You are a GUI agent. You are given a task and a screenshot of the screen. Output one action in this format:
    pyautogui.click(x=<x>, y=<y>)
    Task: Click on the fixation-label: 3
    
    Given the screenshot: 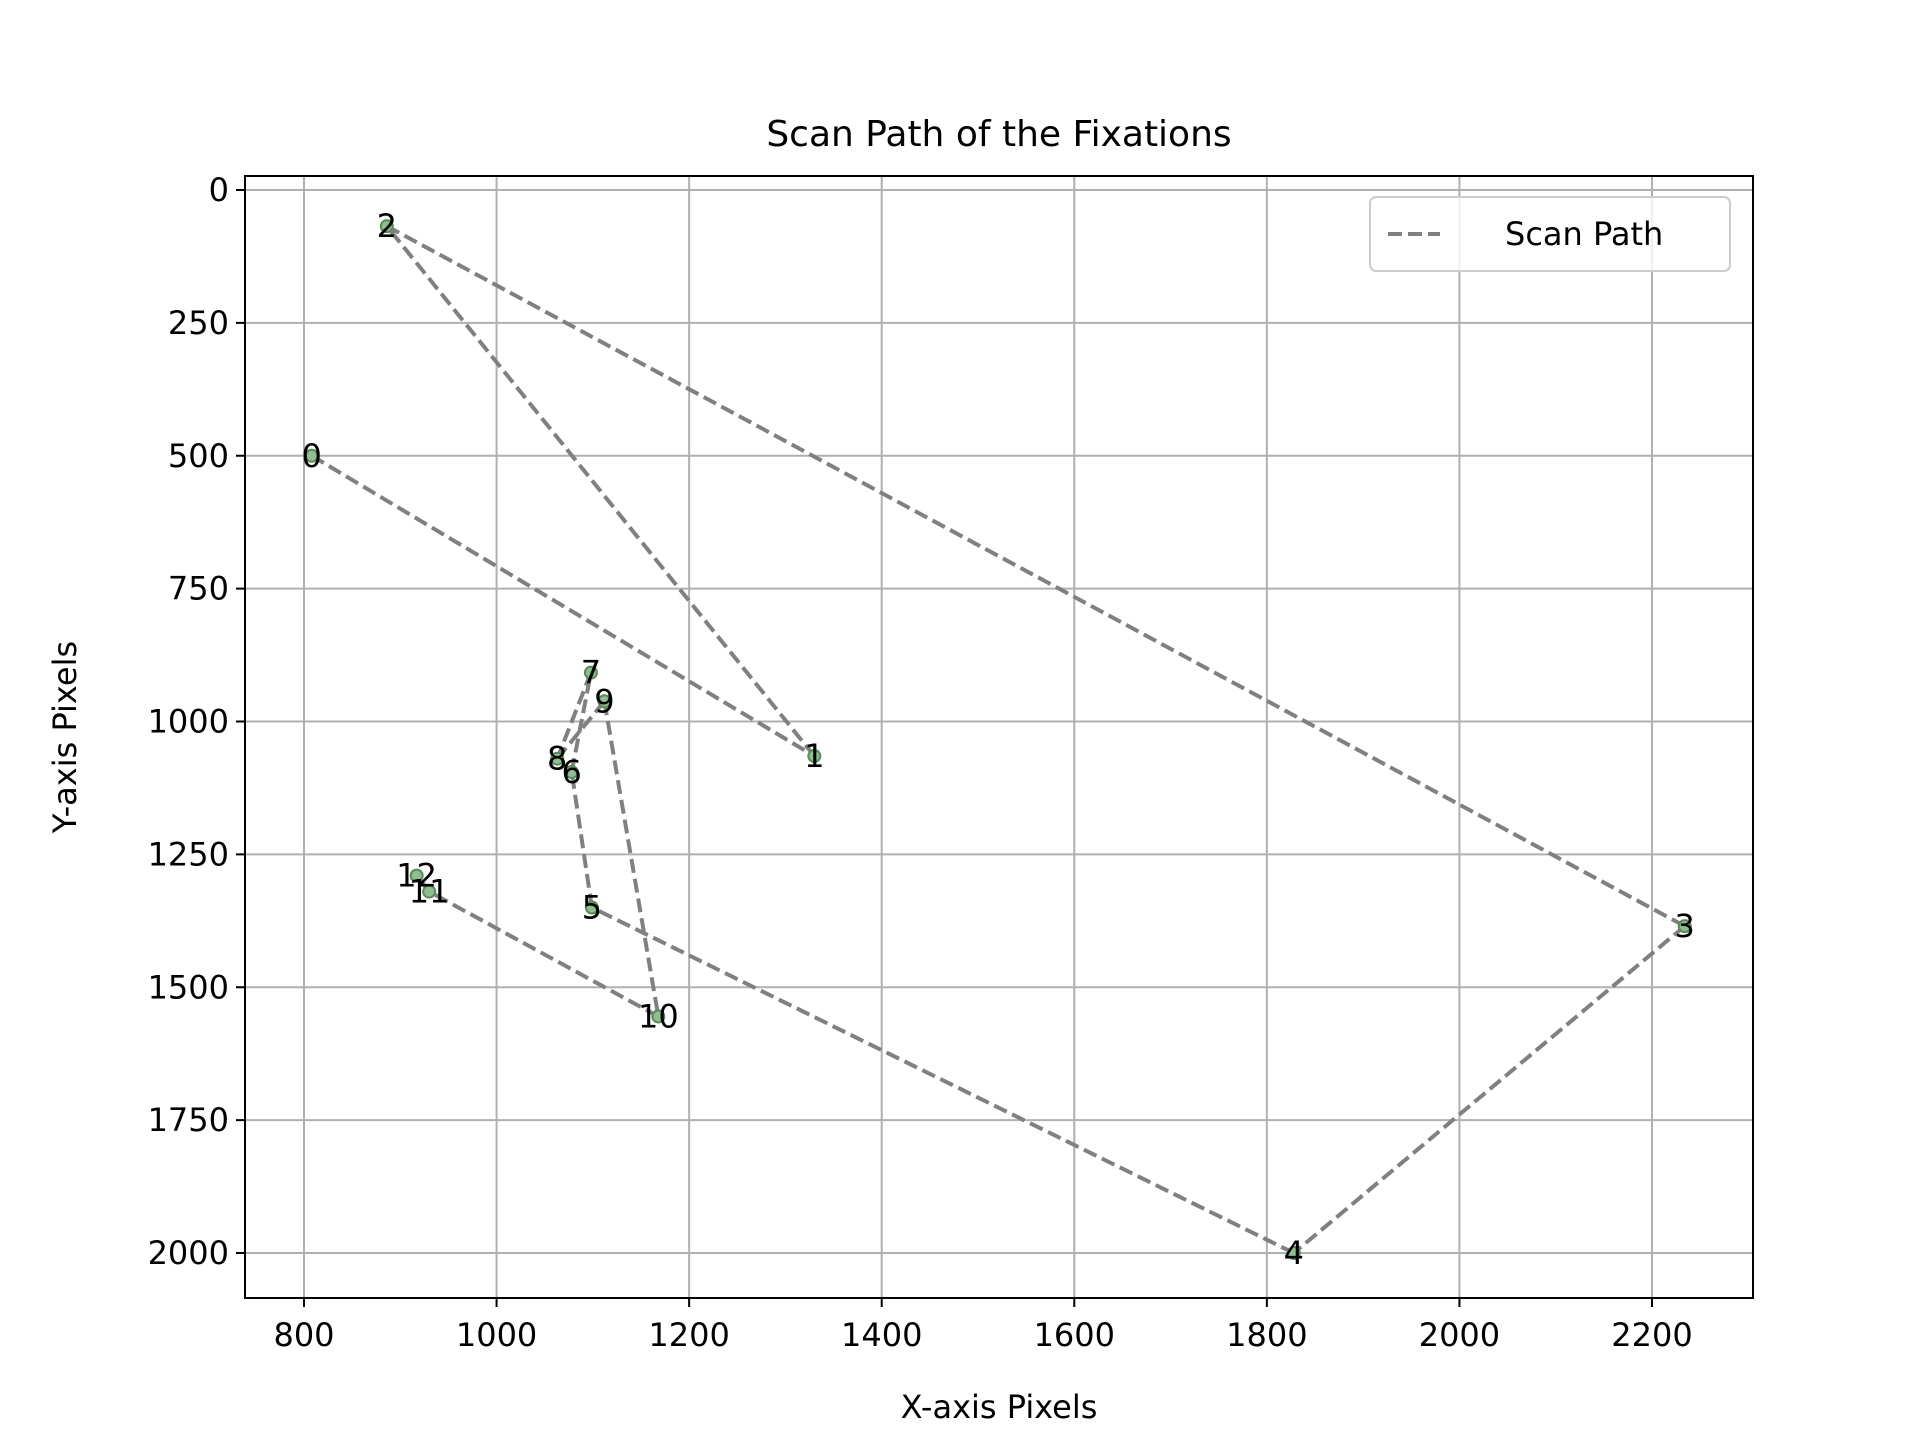 What is the action you would take?
    pyautogui.click(x=1685, y=926)
    